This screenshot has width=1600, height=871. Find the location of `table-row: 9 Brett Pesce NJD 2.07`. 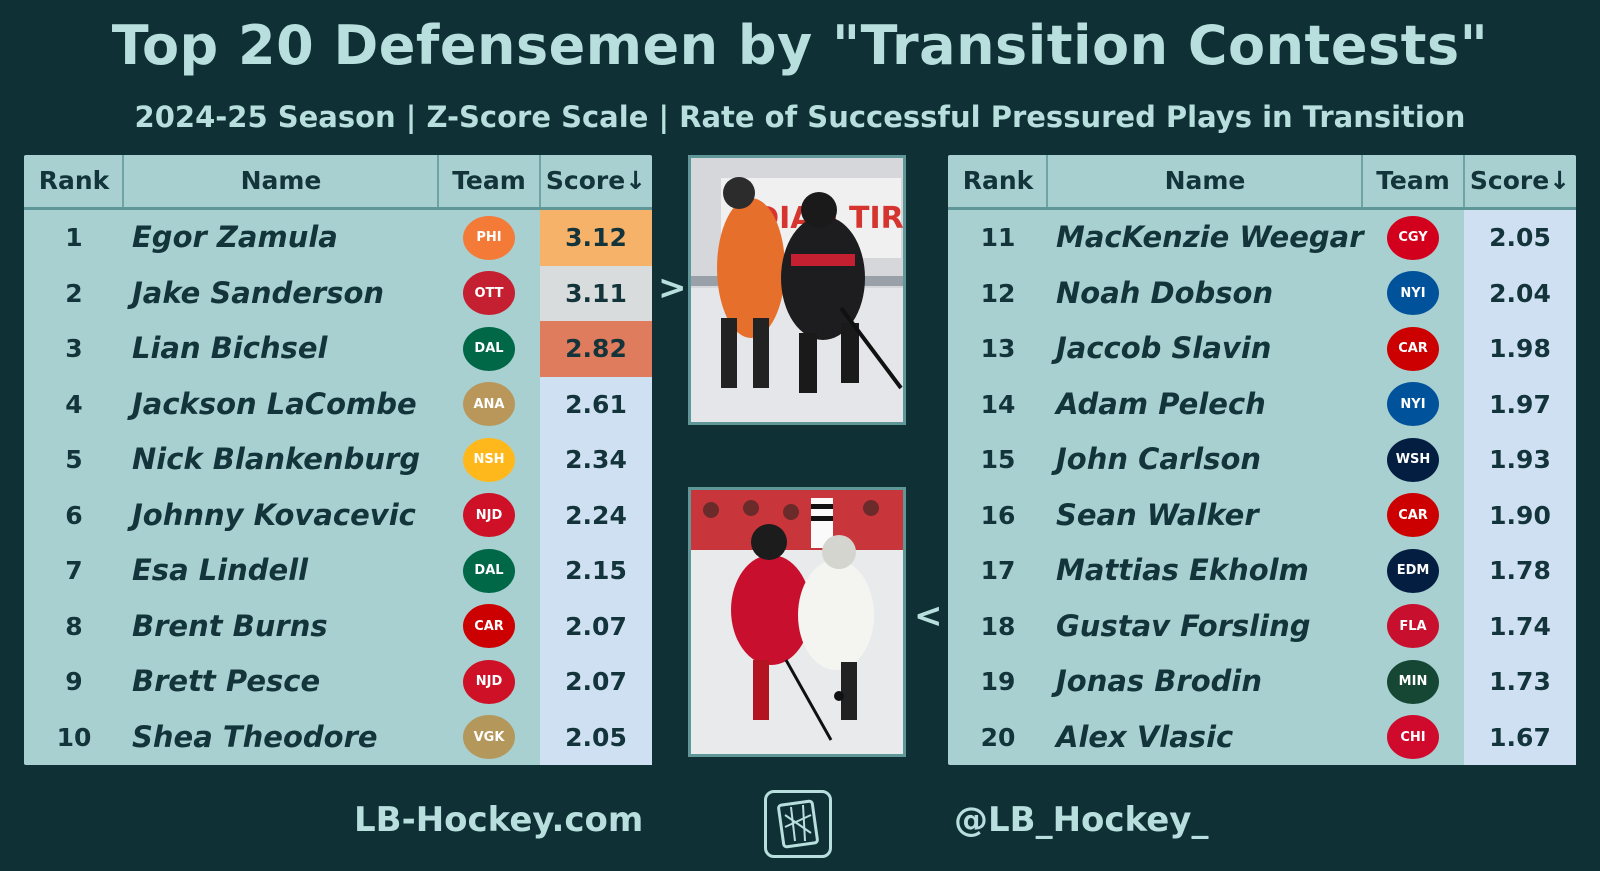

table-row: 9 Brett Pesce NJD 2.07 is located at coordinates (338, 682).